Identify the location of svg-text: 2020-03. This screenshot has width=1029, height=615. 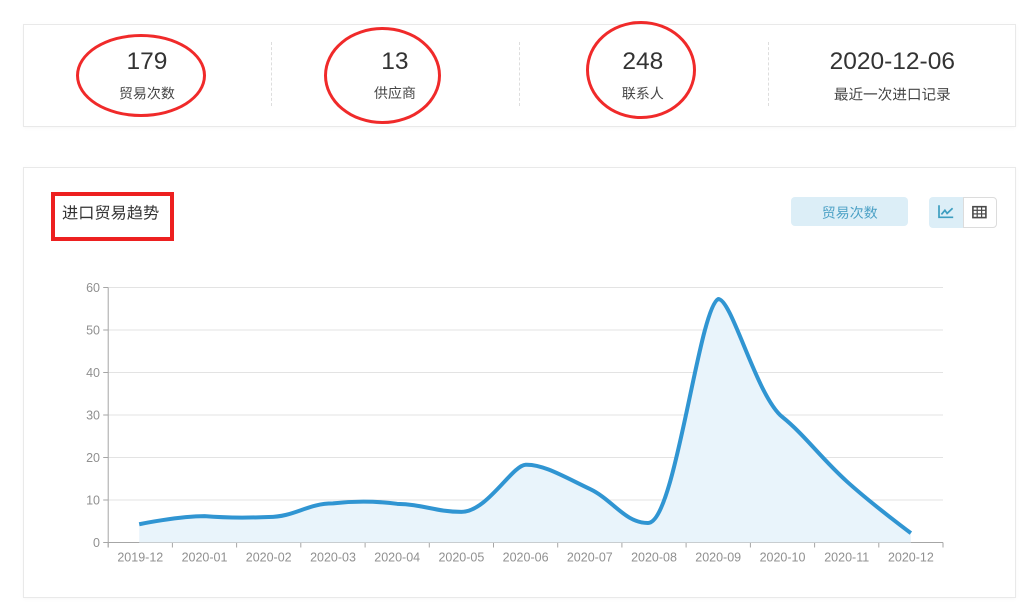
(333, 558).